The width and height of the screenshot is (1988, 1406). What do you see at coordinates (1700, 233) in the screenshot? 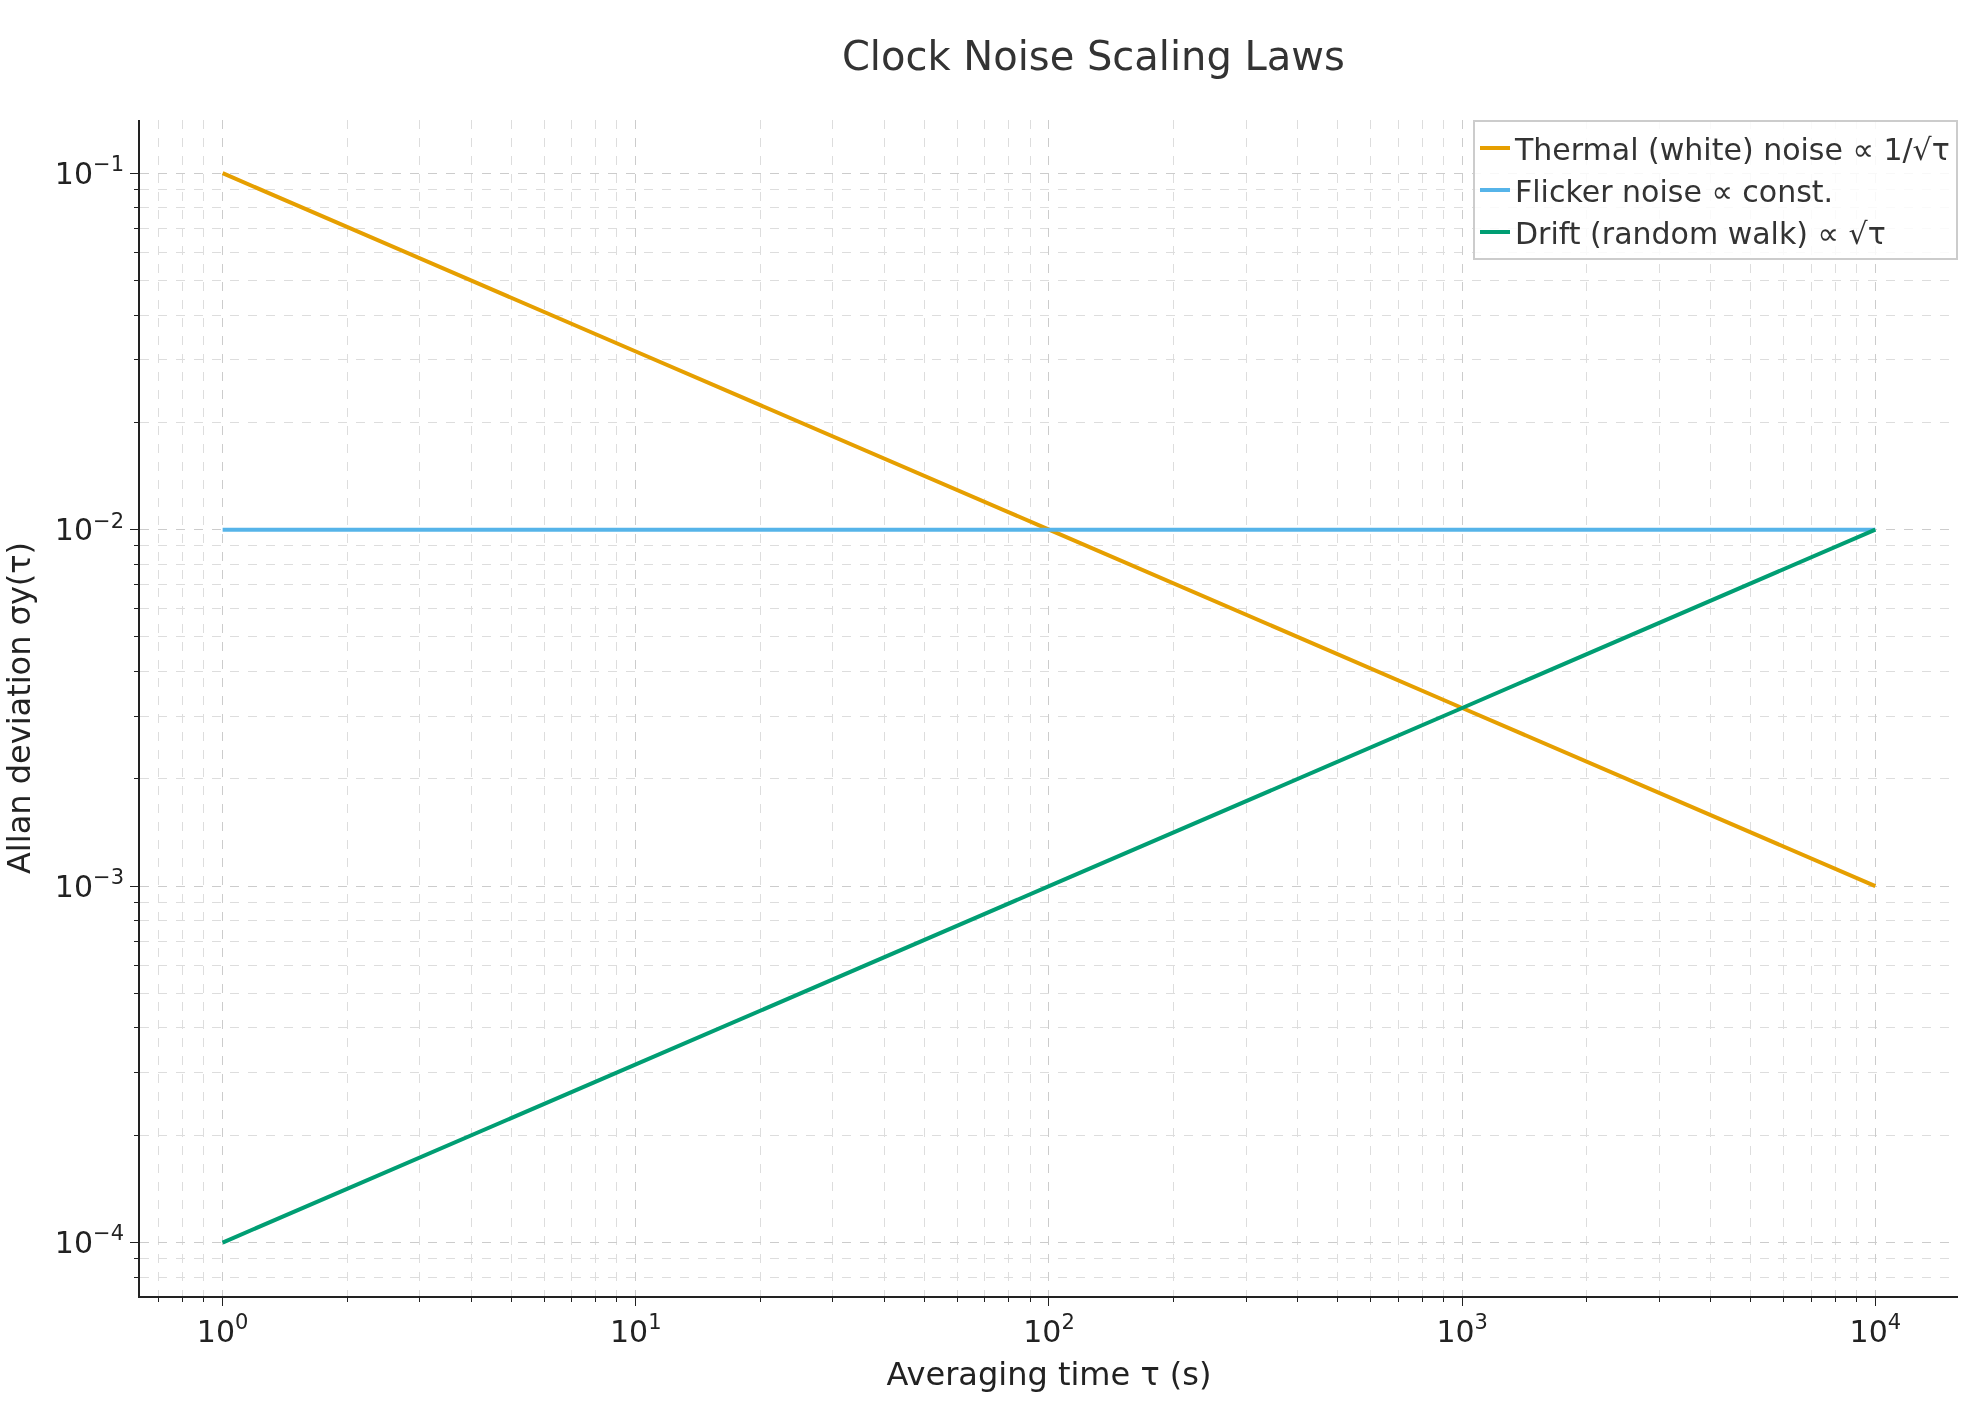
I see `legend-label: Drift (random walk) ∝ √τ` at bounding box center [1700, 233].